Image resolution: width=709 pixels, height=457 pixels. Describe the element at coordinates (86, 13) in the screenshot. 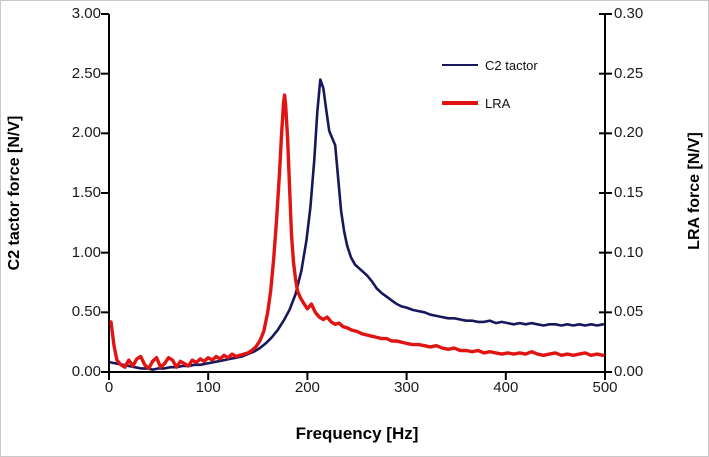

I see `y-tick-label-left: 3.00` at that location.